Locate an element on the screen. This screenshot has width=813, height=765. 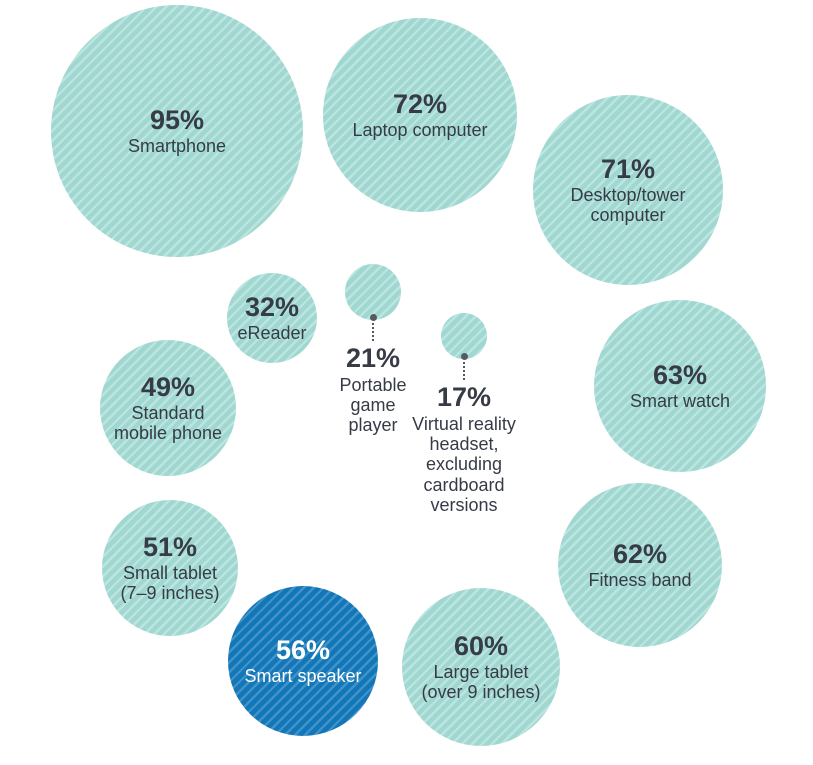
bubble-external-label-portable-game-player: 21% Portable game player is located at coordinates (373, 389).